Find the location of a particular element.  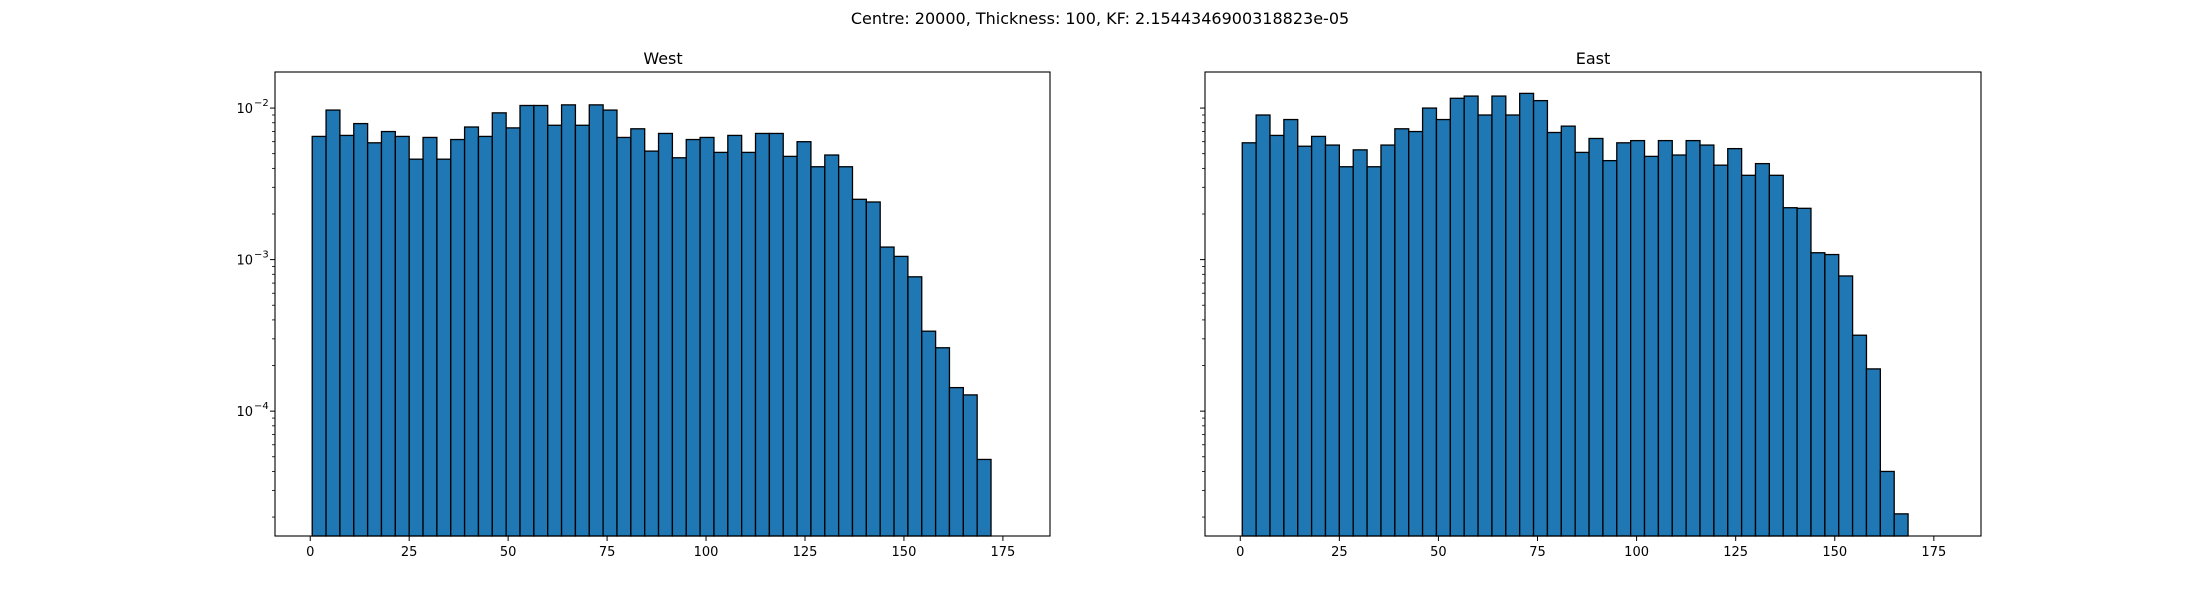

east-x-axis: 0 25 50 75 100 125 150 175 is located at coordinates (1591, 548).